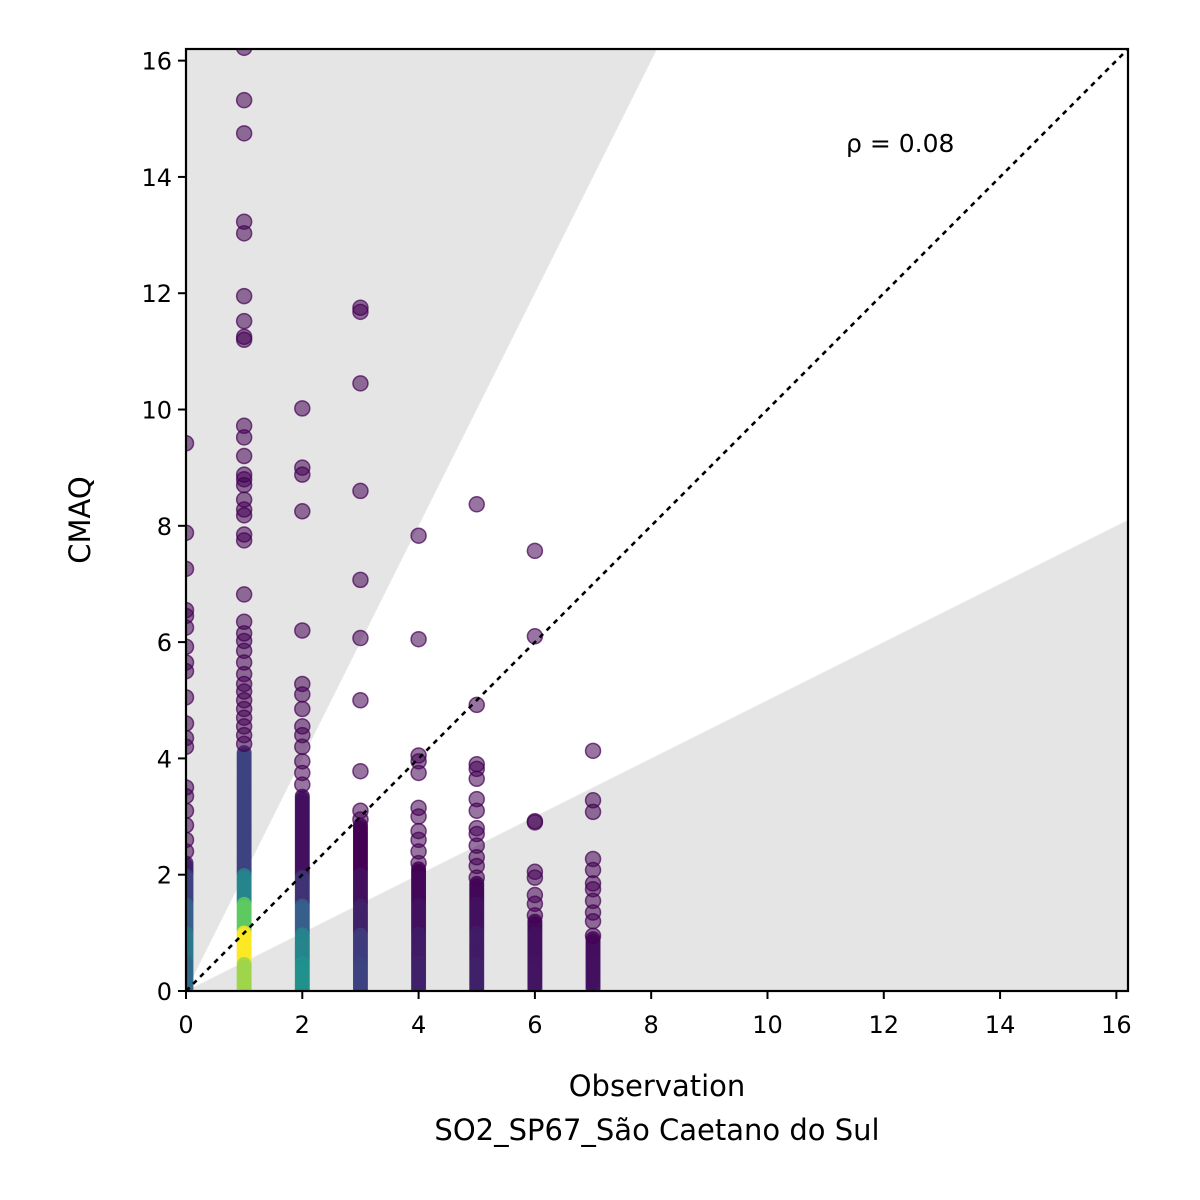 This screenshot has height=1200, width=1200. What do you see at coordinates (1000, 1025) in the screenshot?
I see `x-tick-label: 14` at bounding box center [1000, 1025].